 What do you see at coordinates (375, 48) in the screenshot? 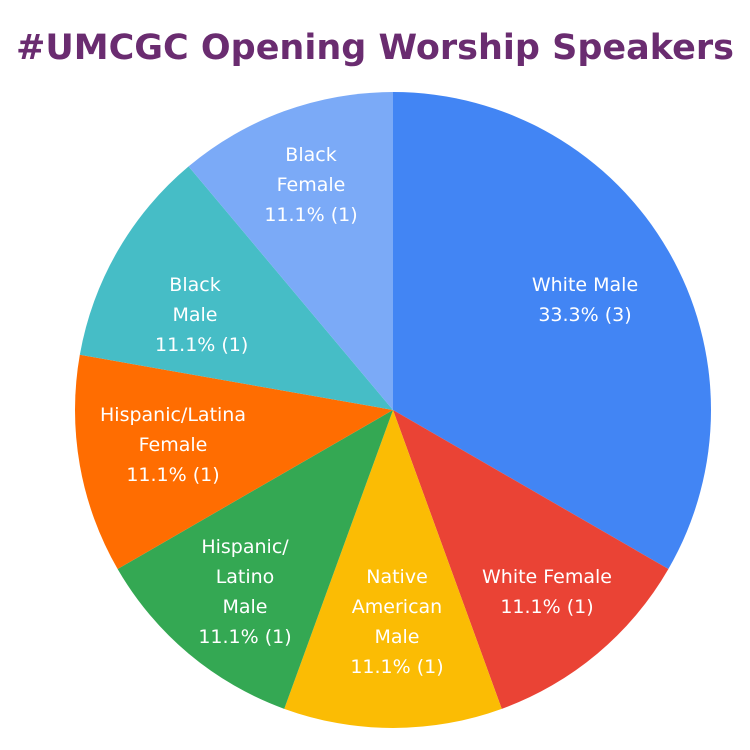
I see `chart-title: #UMCGC Opening Worship Speakers` at bounding box center [375, 48].